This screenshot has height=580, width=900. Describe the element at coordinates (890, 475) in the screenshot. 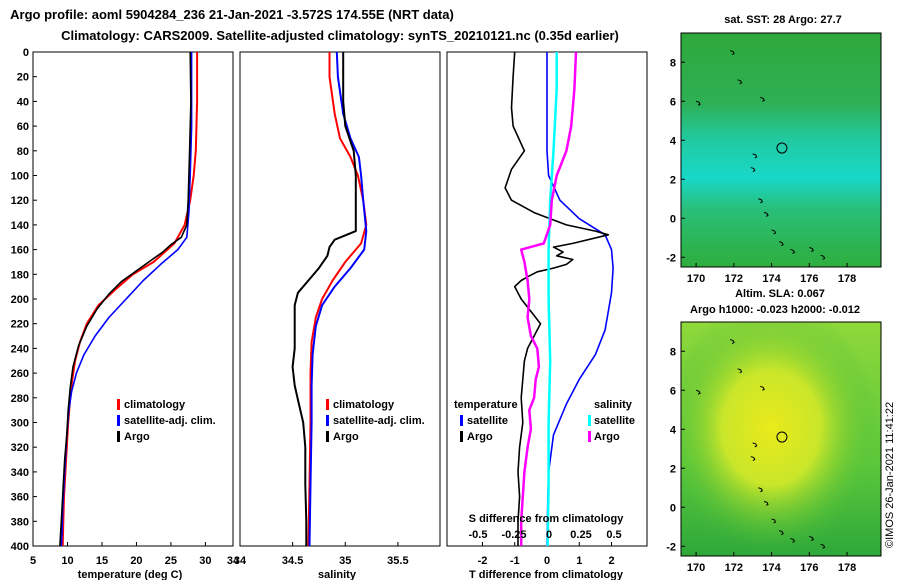

I see `imos-credit: ©IMOS 26-Jan-2021 11:41:22` at that location.